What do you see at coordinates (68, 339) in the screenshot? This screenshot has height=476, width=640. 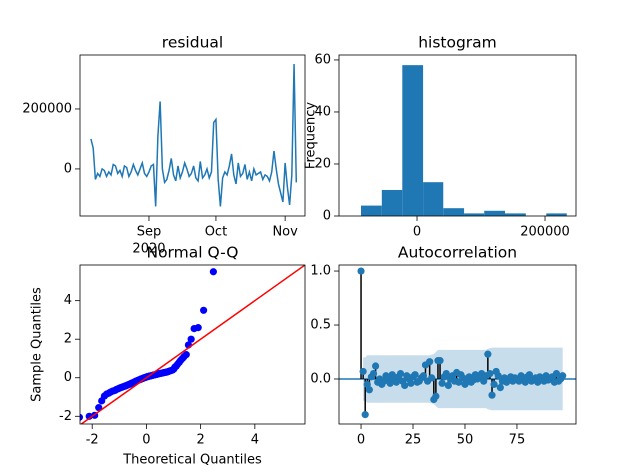 I see `y-tick-label: 2` at bounding box center [68, 339].